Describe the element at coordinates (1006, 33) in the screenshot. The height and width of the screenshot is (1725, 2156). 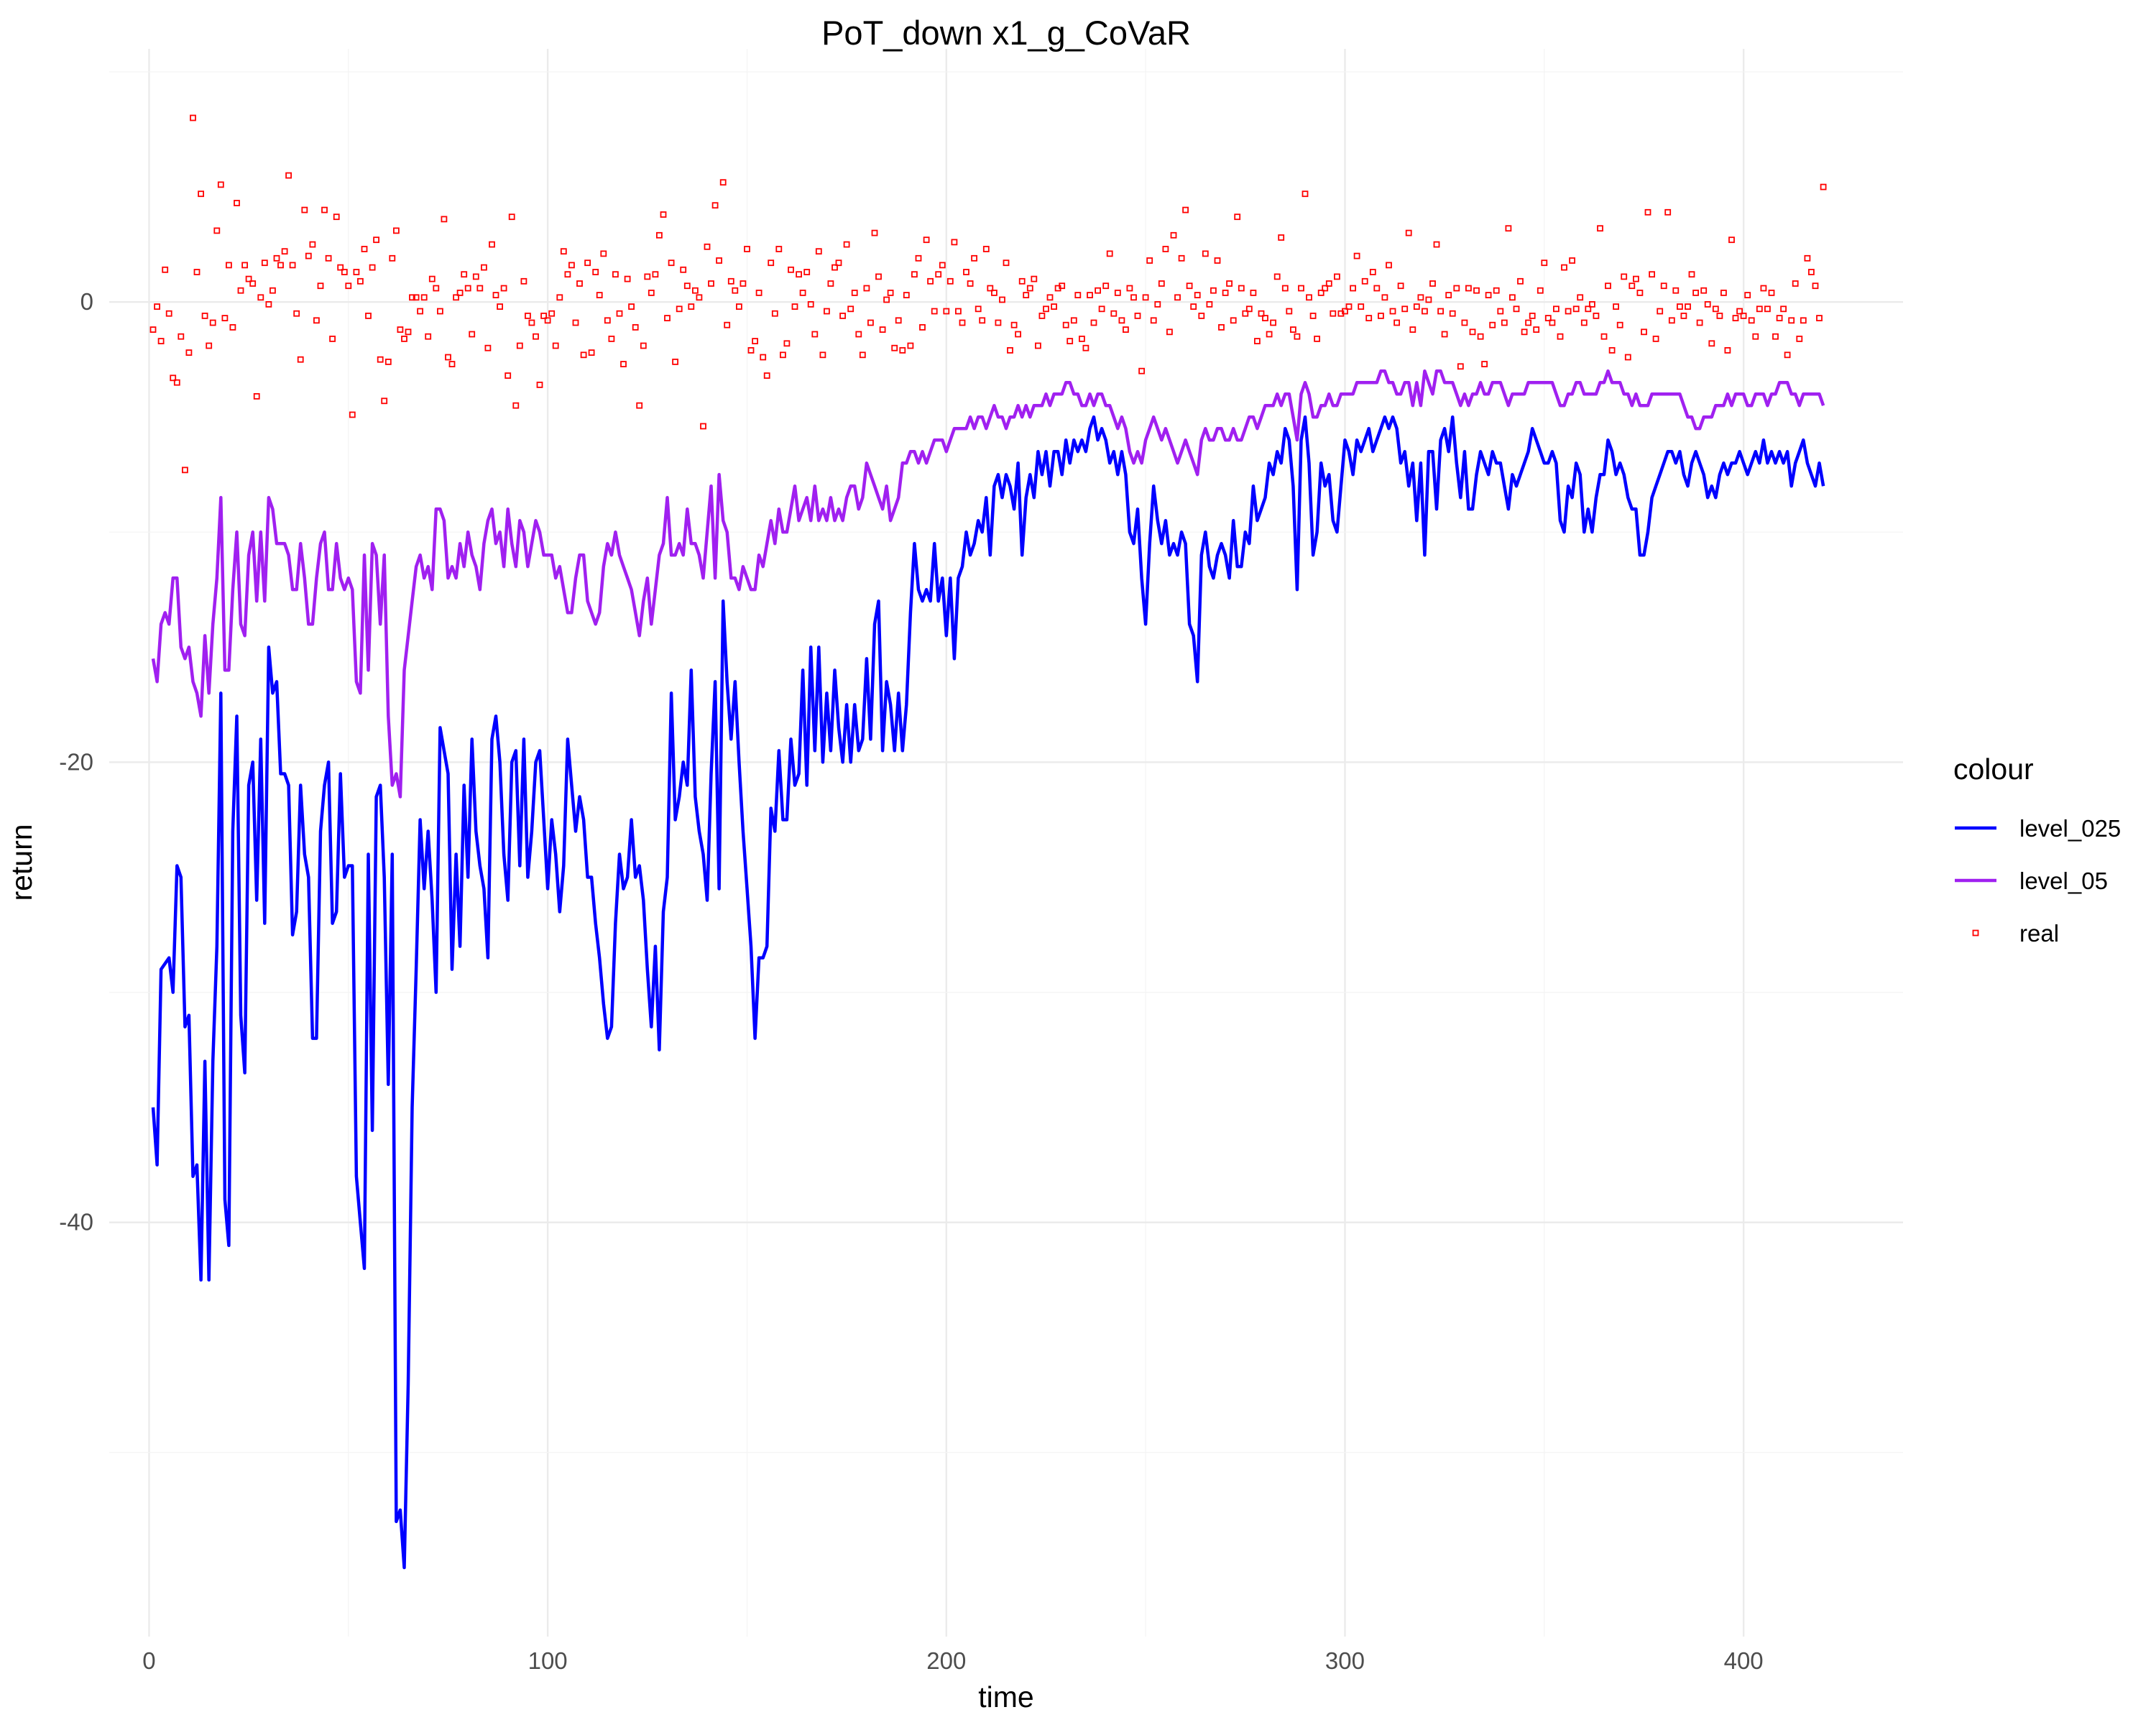
I see `chart-title: PoT_down x1_g_CoVaR` at that location.